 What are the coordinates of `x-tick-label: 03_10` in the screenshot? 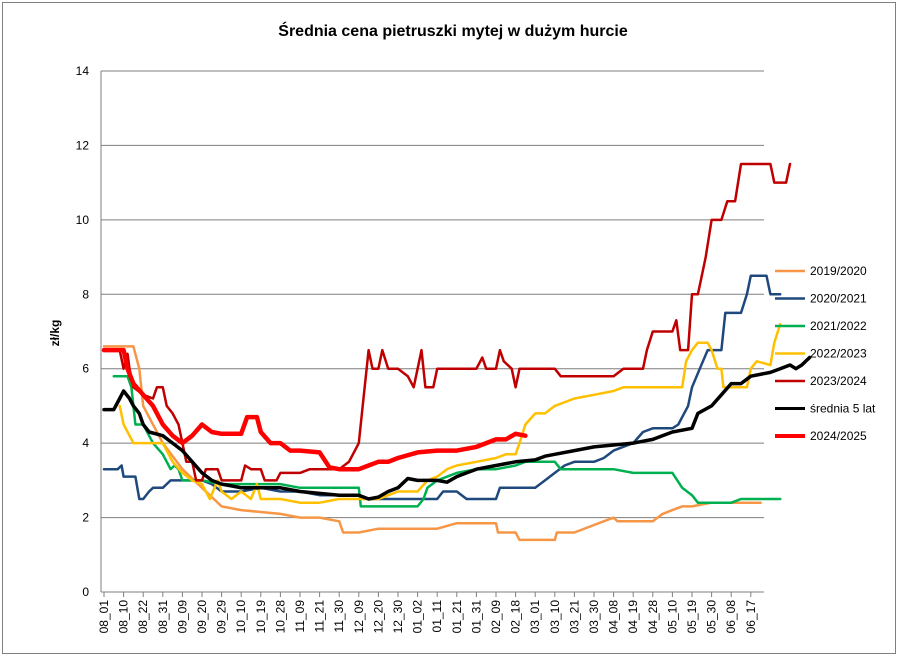 It's located at (555, 617).